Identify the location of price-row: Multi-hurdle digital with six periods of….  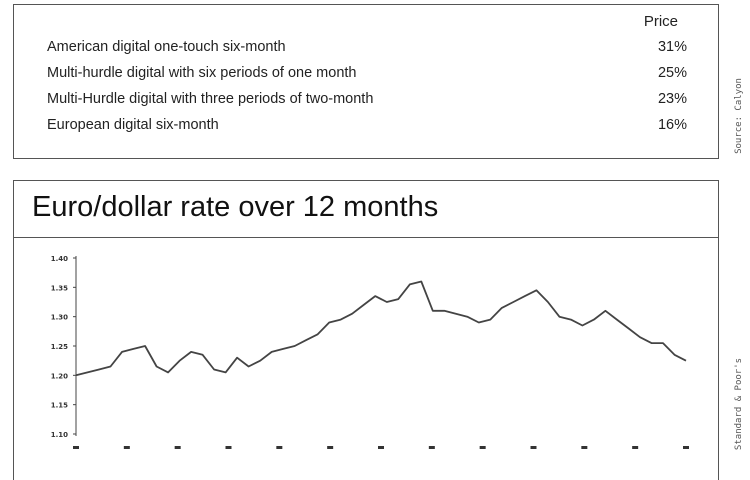
(367, 76).